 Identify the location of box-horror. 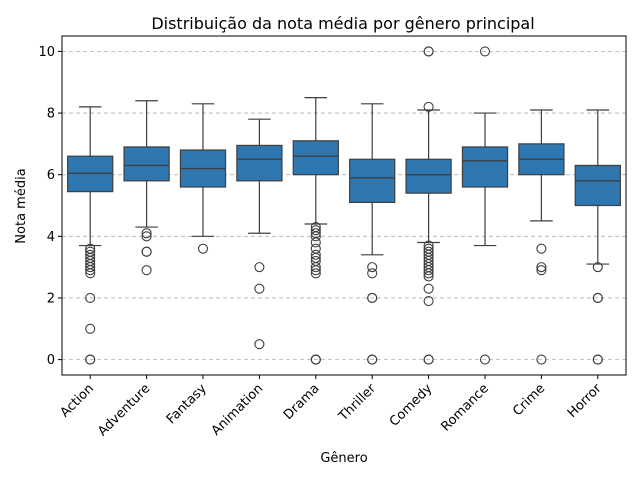
(597, 237).